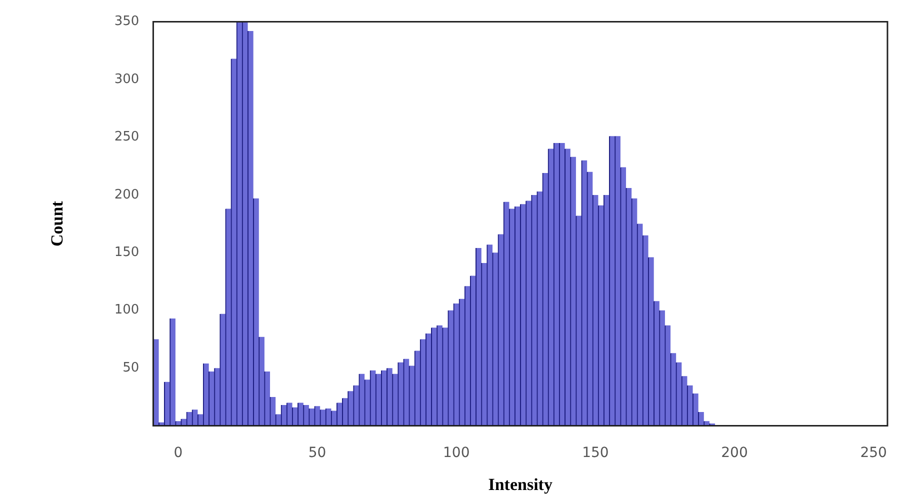 The height and width of the screenshot is (504, 909). I want to click on x-tick-label: 50, so click(317, 452).